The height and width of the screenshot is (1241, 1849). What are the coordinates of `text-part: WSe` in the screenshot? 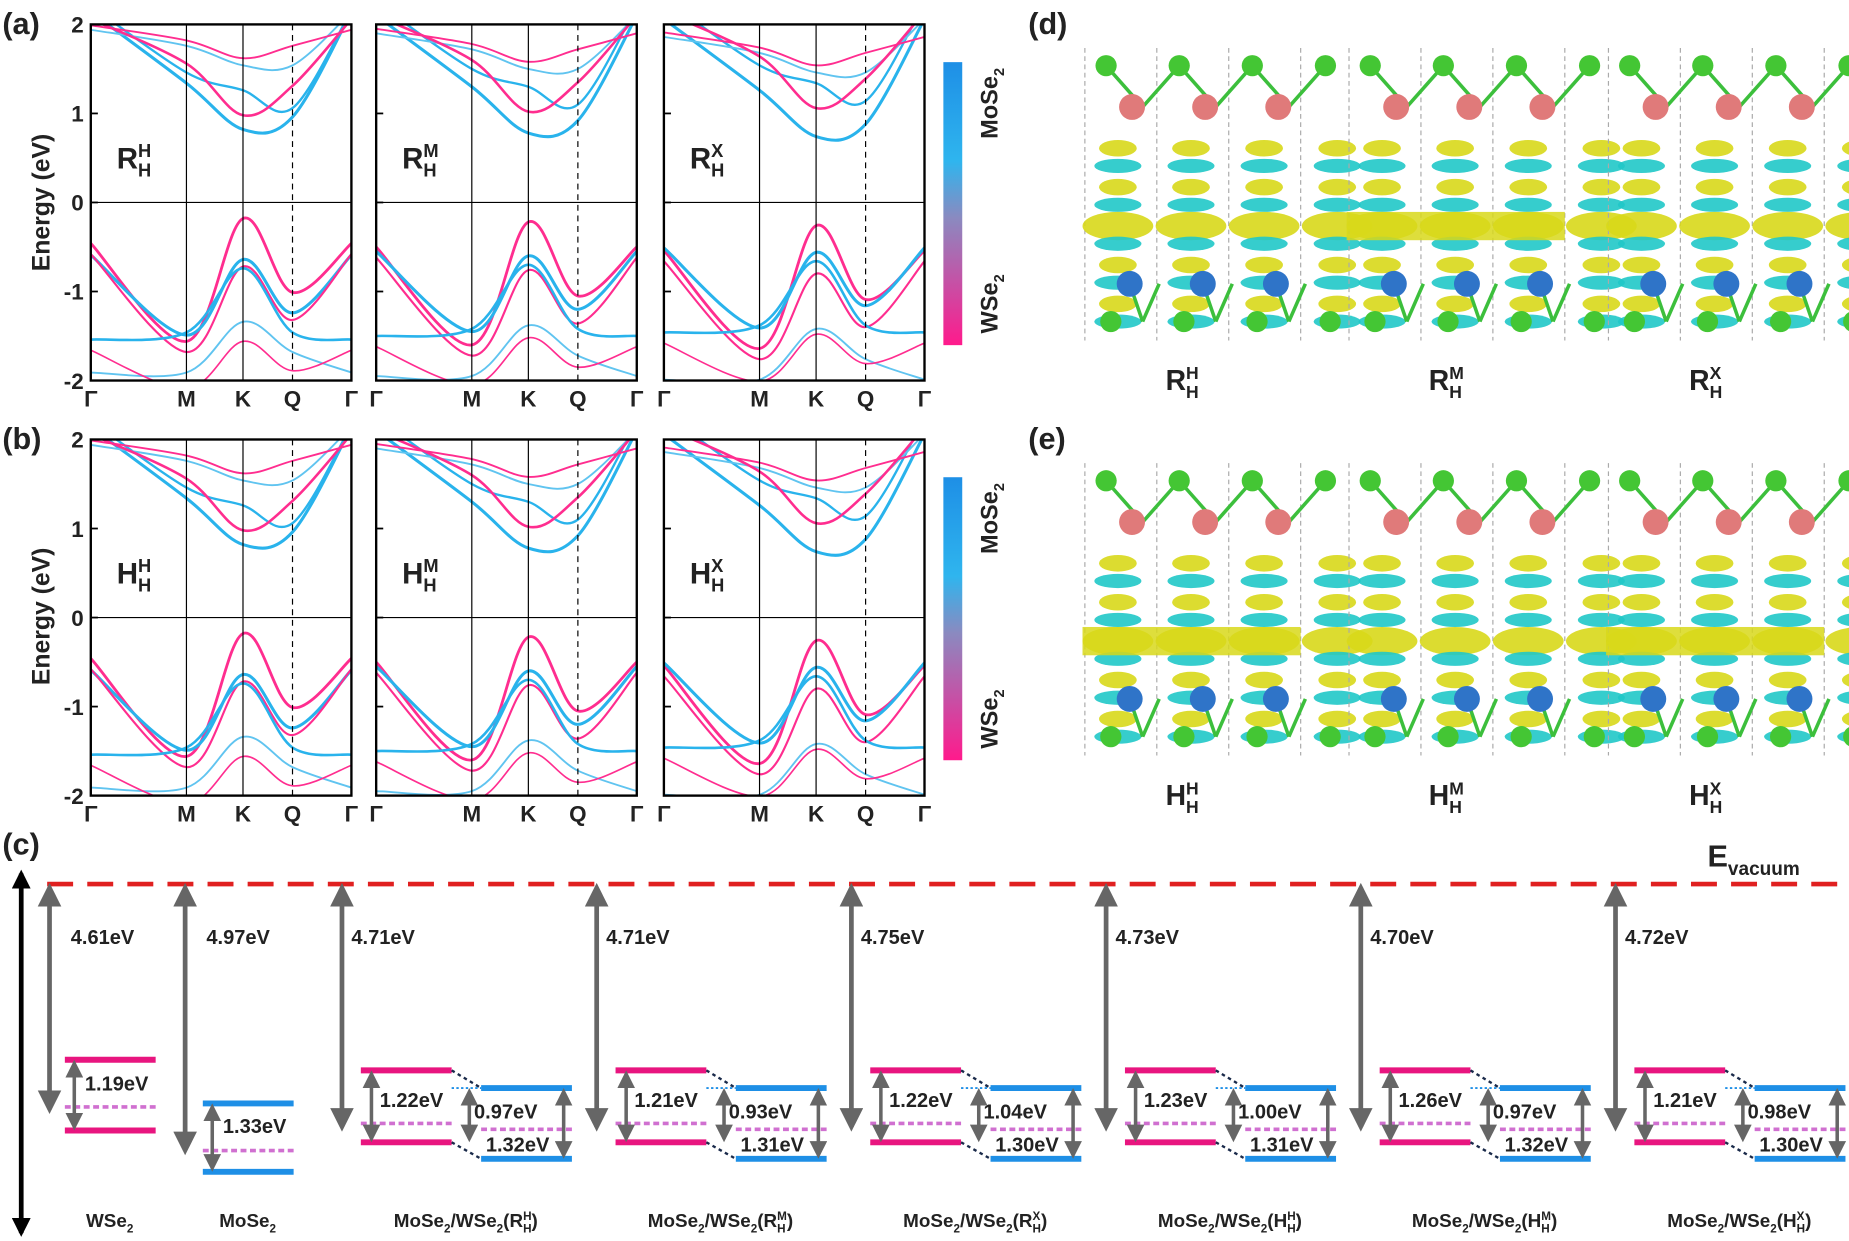 It's located at (106, 1220).